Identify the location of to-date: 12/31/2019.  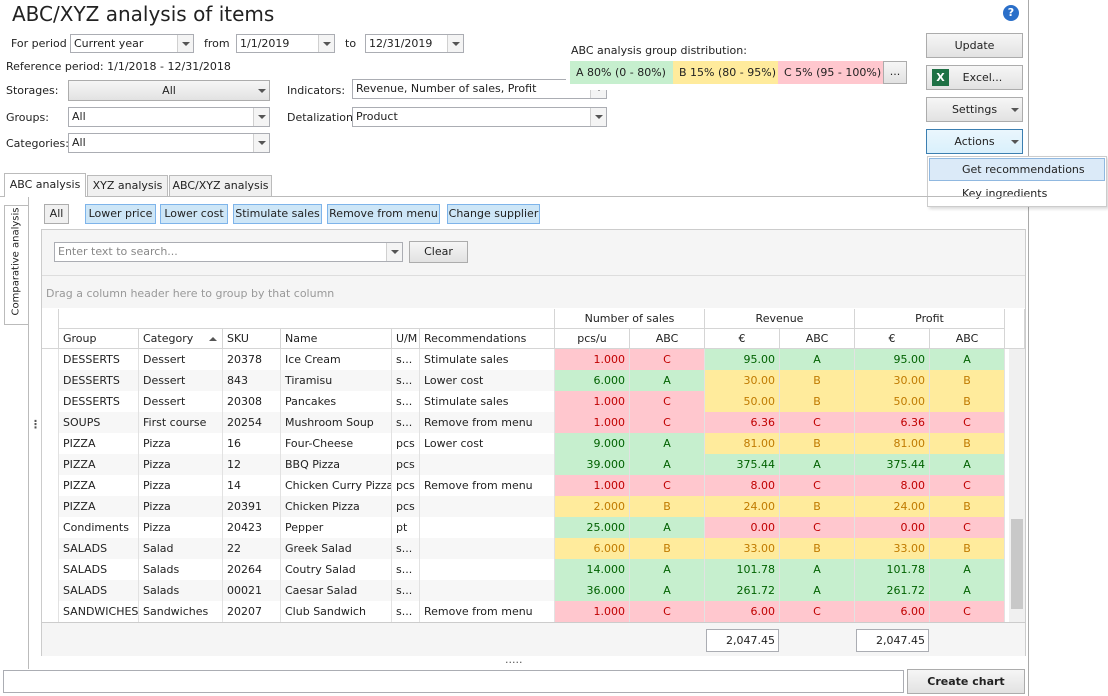
(414, 43).